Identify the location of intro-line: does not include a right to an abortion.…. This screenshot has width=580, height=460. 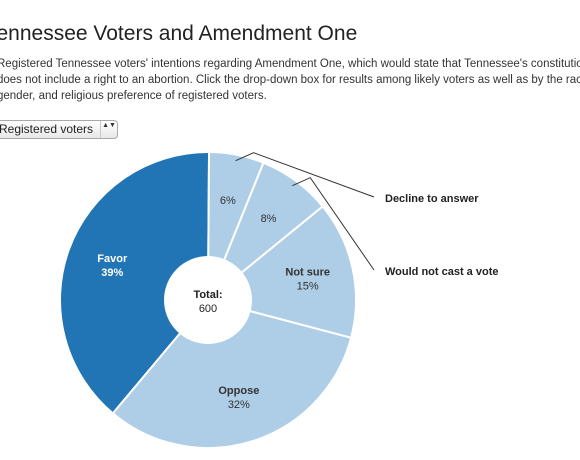
(290, 80).